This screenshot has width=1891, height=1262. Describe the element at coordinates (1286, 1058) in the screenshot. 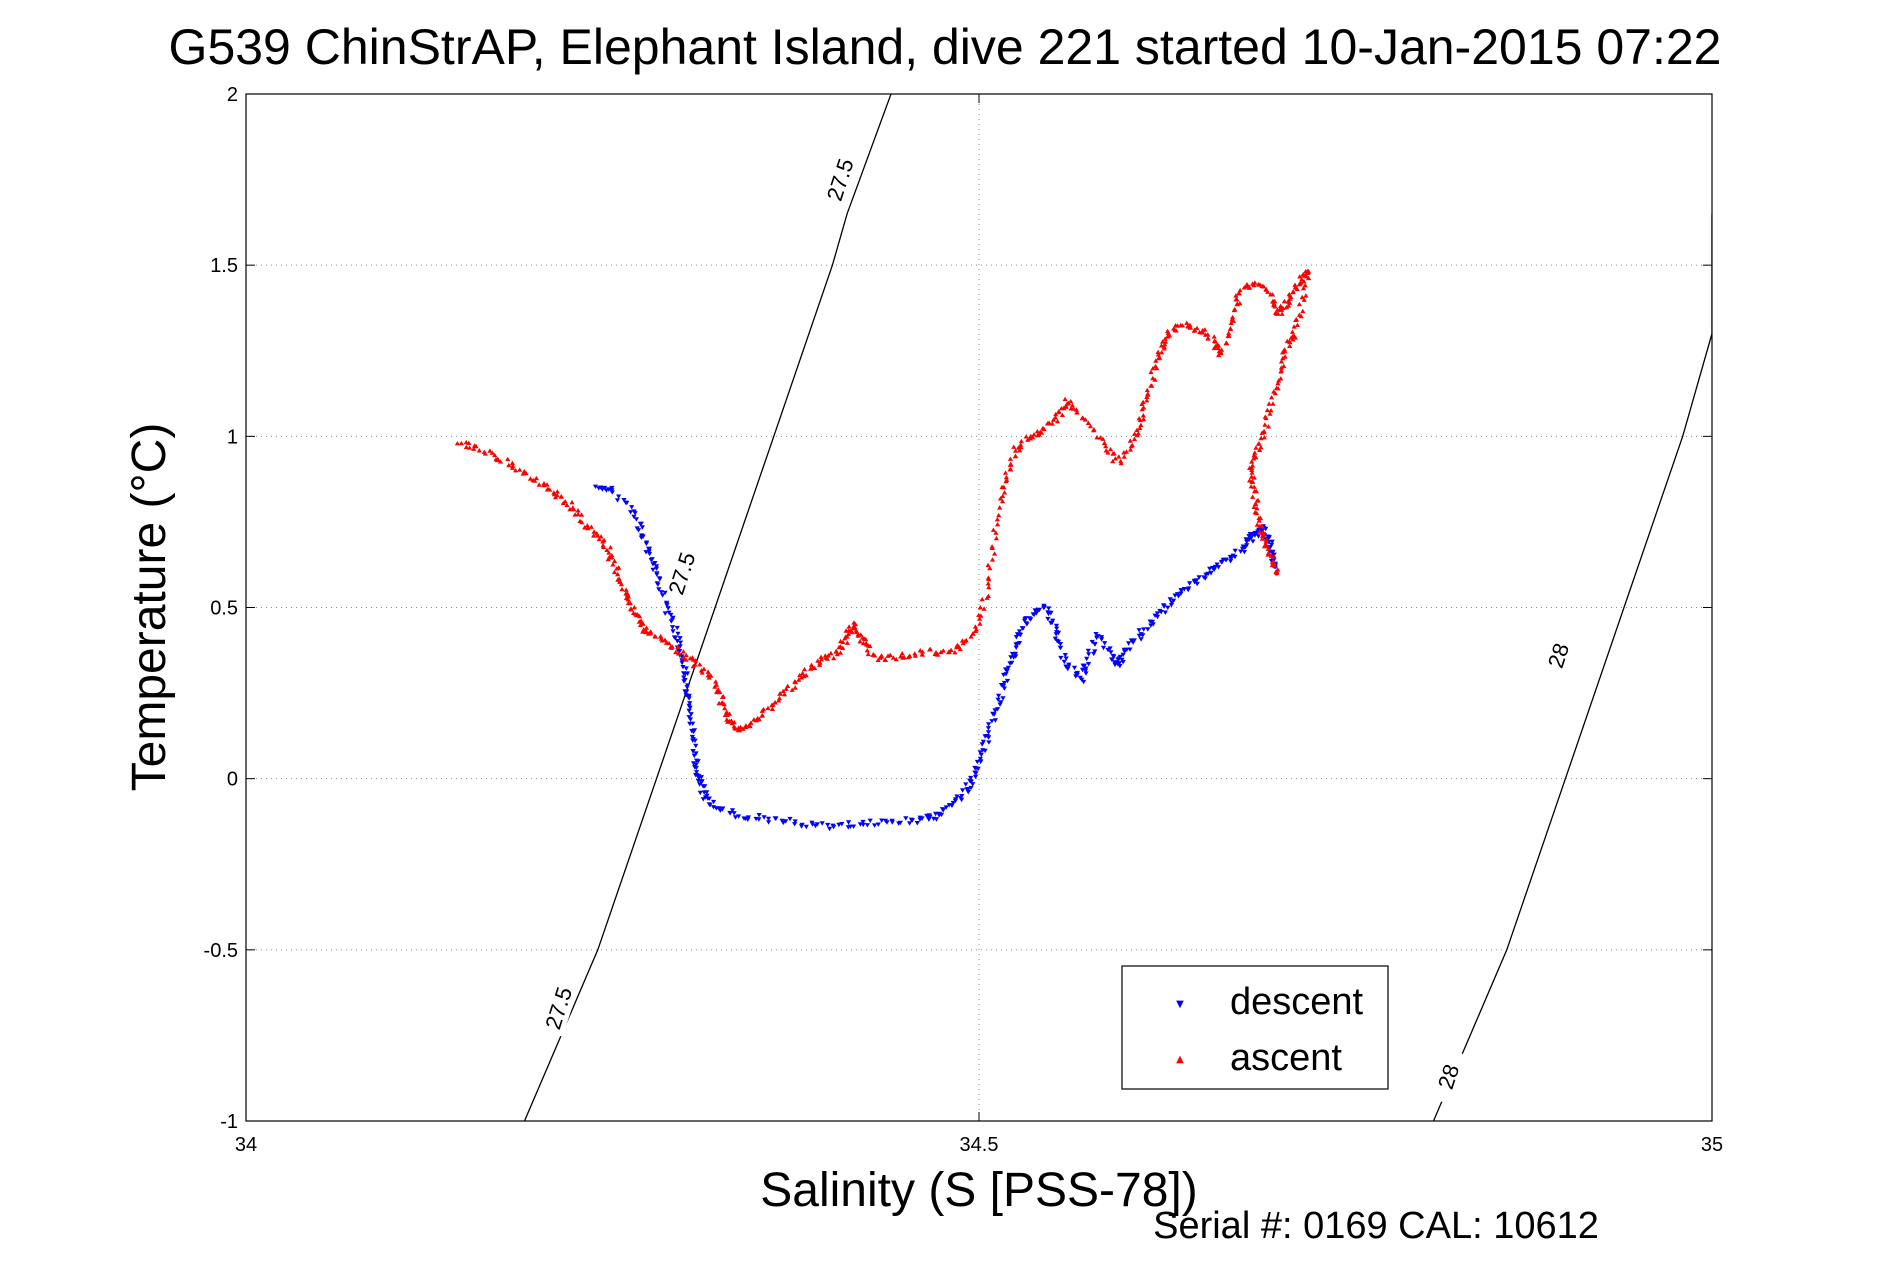

I see `legend-label-ascent: ascent` at that location.